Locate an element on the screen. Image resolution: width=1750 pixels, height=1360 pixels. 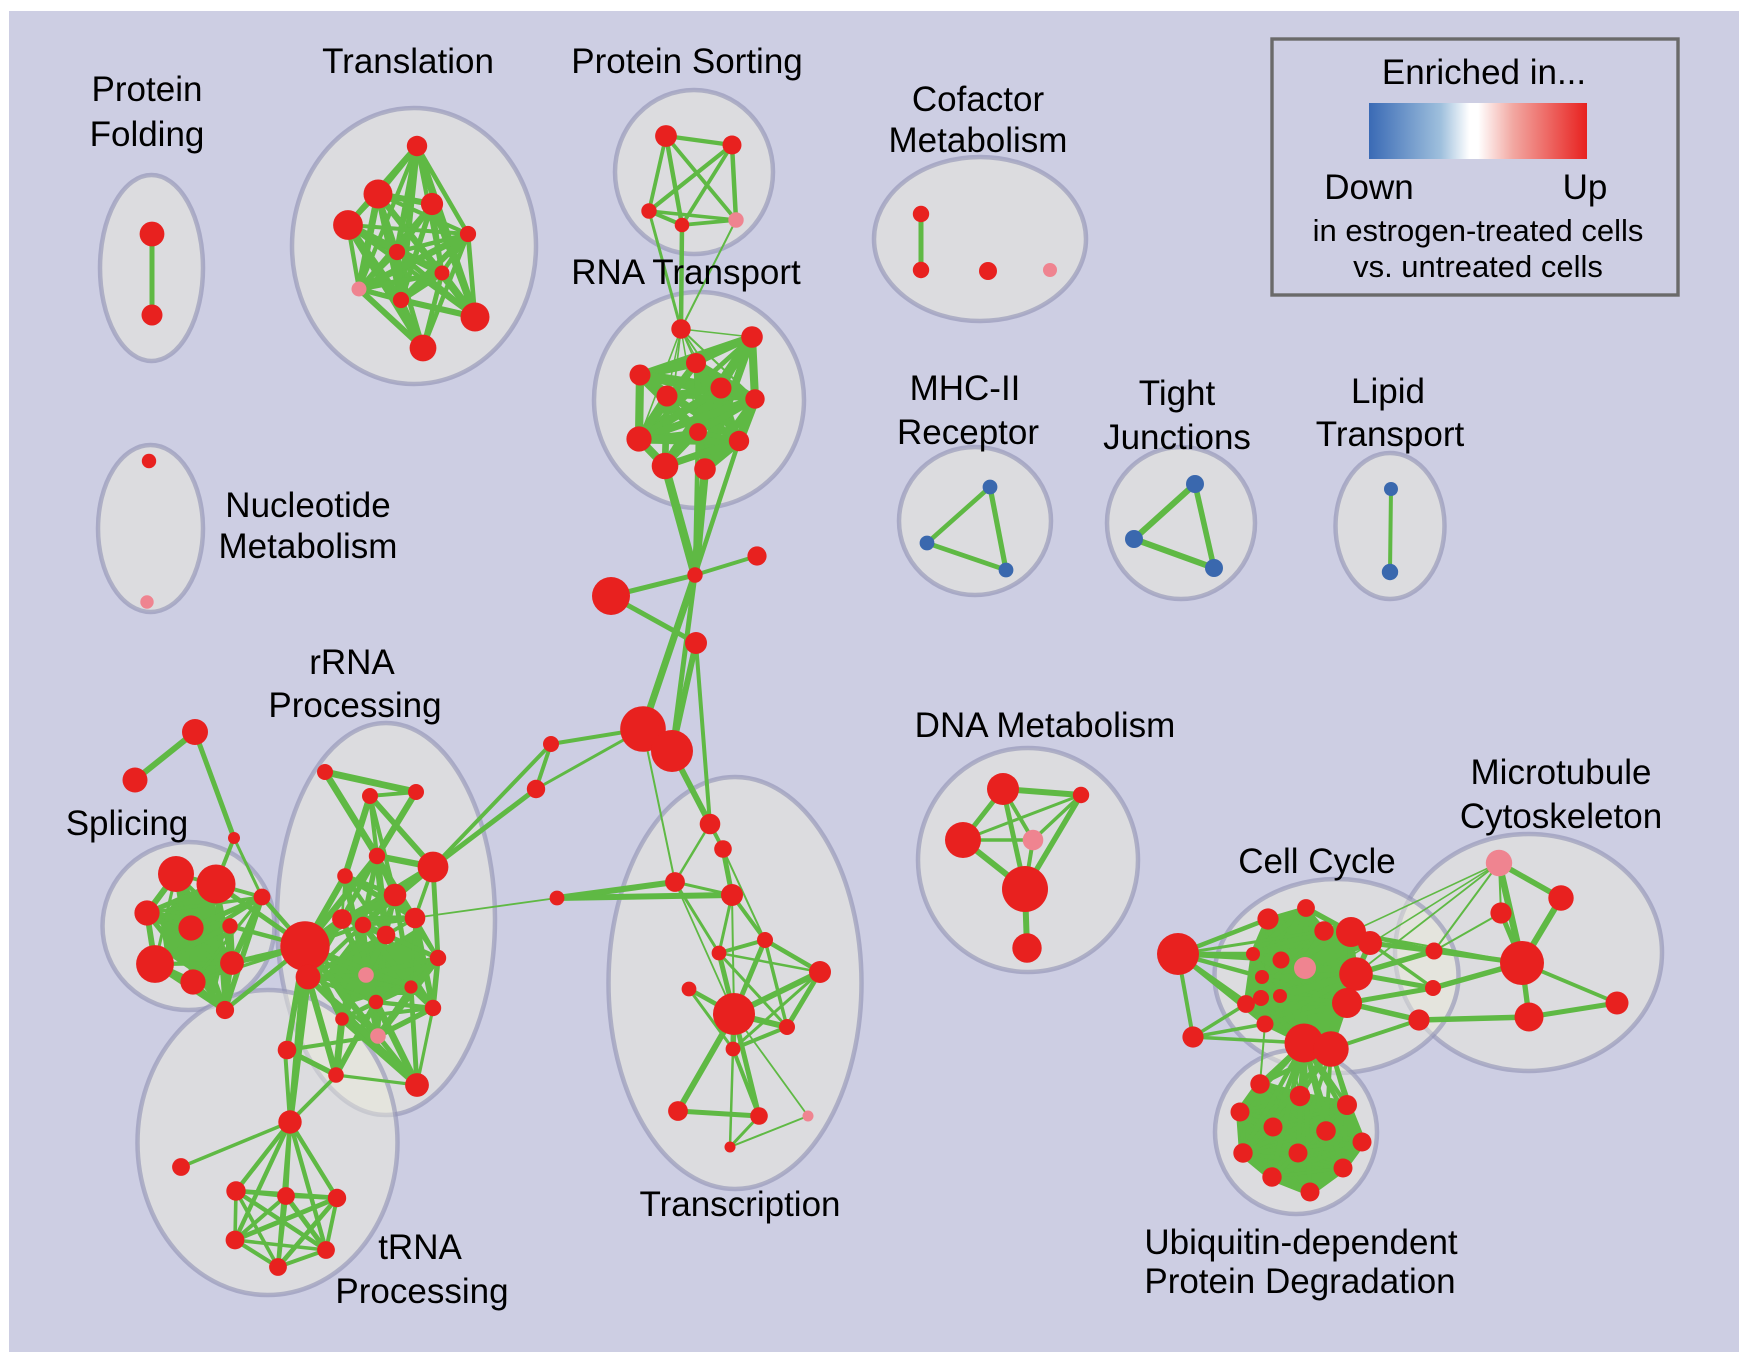
svg-text: rRNA is located at coordinates (352, 662).